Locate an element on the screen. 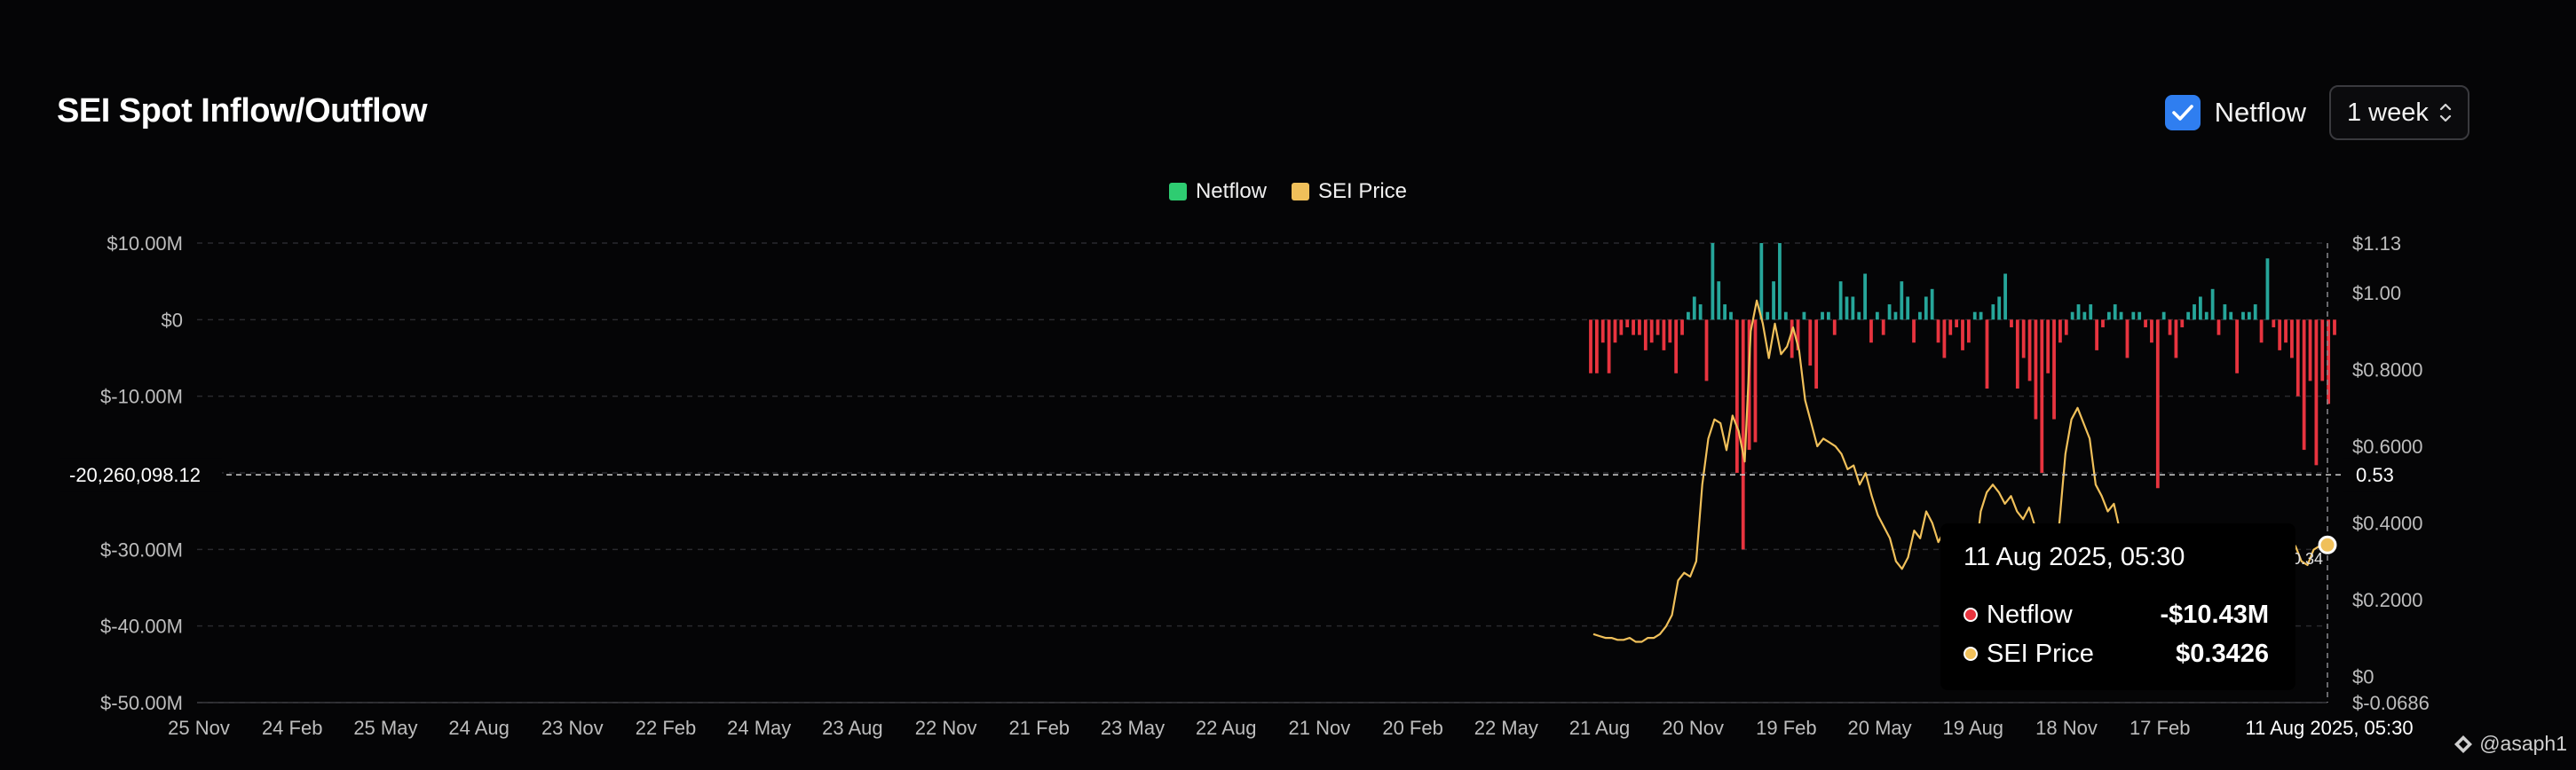  tooltip-row-netflow: Netflow -$10.43M is located at coordinates (2116, 614).